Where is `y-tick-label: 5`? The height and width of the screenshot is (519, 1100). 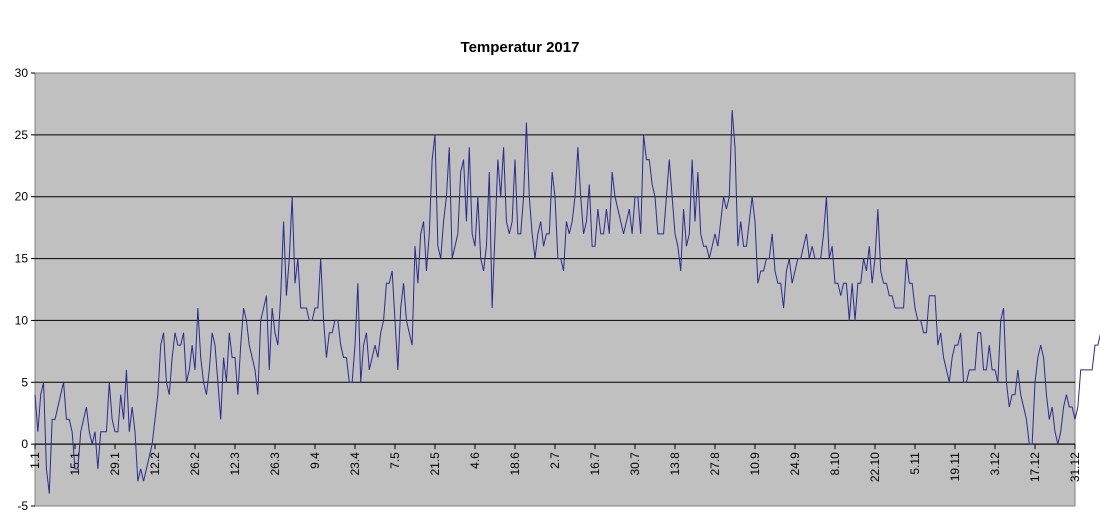 y-tick-label: 5 is located at coordinates (24, 382).